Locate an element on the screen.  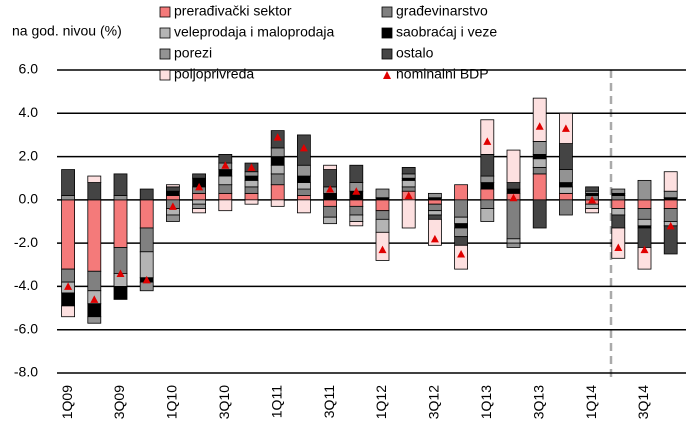
x-tick-label: 3Q11 is located at coordinates (329, 401).